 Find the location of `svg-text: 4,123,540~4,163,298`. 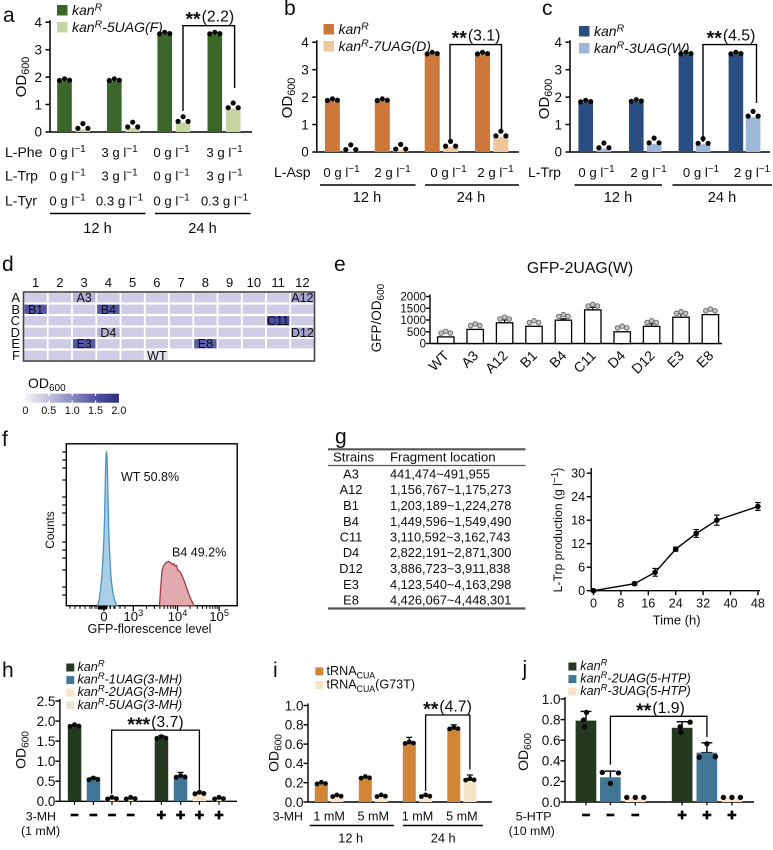

svg-text: 4,123,540~4,163,298 is located at coordinates (450, 584).